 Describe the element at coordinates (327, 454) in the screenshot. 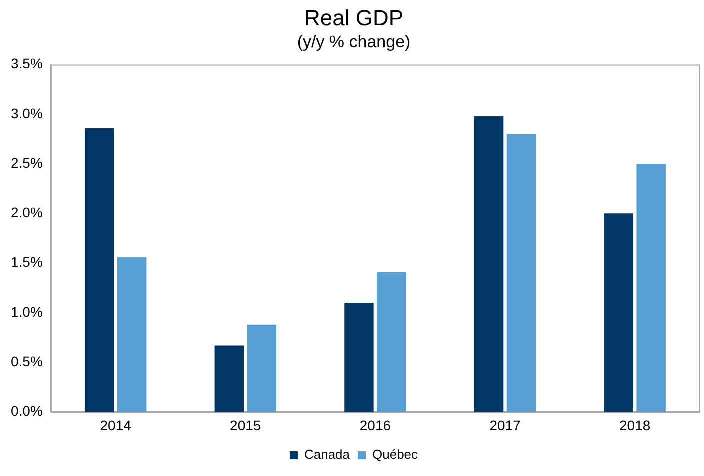

I see `legend-label: Canada` at that location.